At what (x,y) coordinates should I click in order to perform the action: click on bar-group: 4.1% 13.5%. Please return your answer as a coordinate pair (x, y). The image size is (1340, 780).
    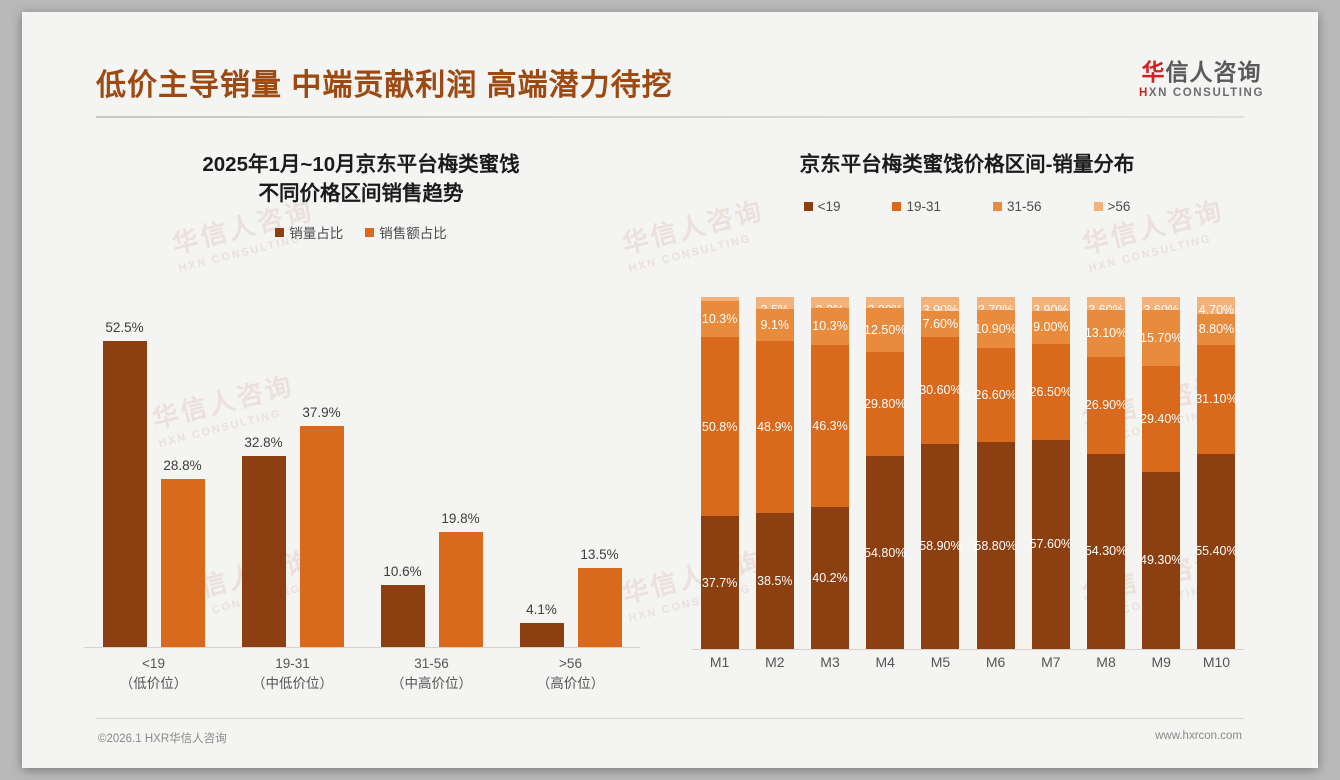
    Looking at the image, I should click on (570, 472).